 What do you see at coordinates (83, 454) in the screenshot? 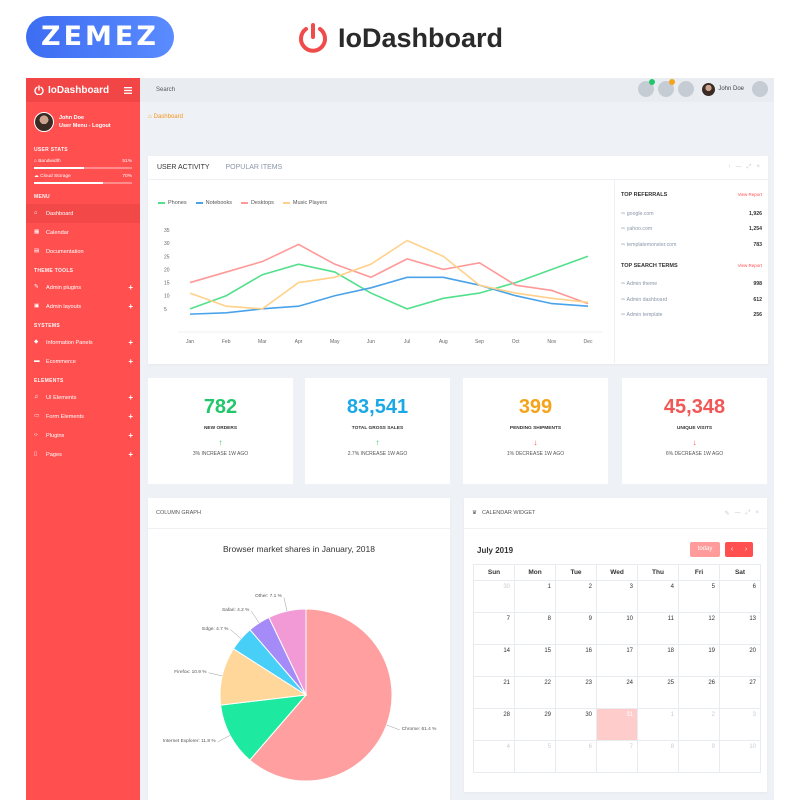
I see `sidebar-item-pages: ▯ Pages +` at bounding box center [83, 454].